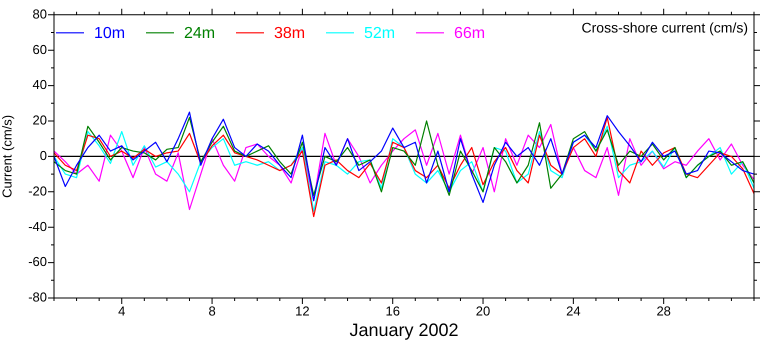  Describe the element at coordinates (39, 120) in the screenshot. I see `y-tick-label: 20` at that location.